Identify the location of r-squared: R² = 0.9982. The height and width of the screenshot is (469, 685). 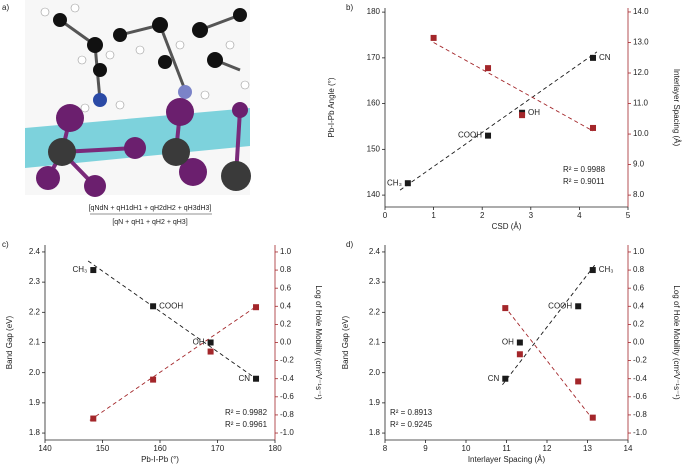
(246, 412).